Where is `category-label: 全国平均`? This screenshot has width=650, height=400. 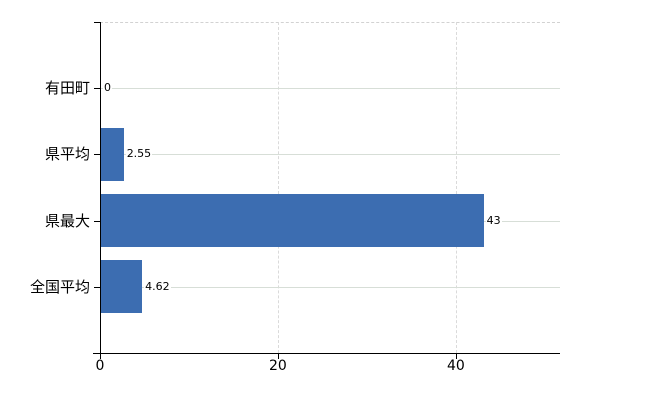 category-label: 全国平均 is located at coordinates (59, 286).